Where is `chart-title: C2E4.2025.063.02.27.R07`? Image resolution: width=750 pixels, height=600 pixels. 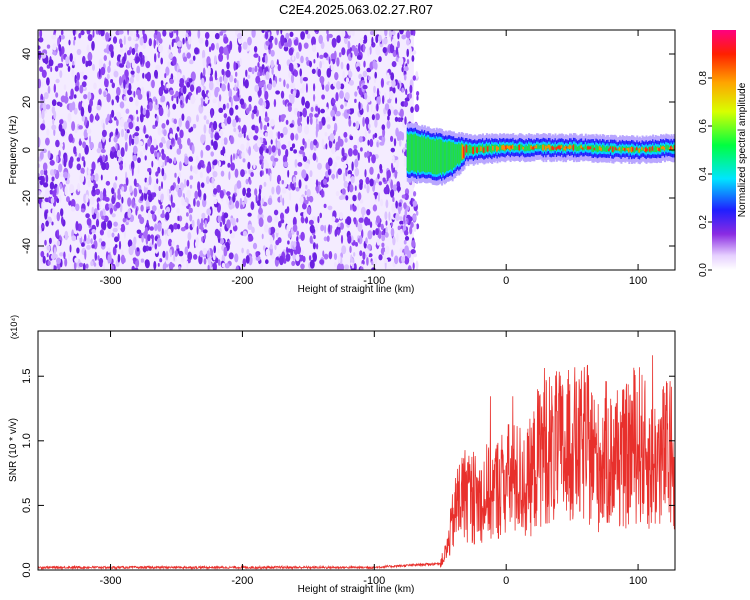 chart-title: C2E4.2025.063.02.27.R07 is located at coordinates (356, 9).